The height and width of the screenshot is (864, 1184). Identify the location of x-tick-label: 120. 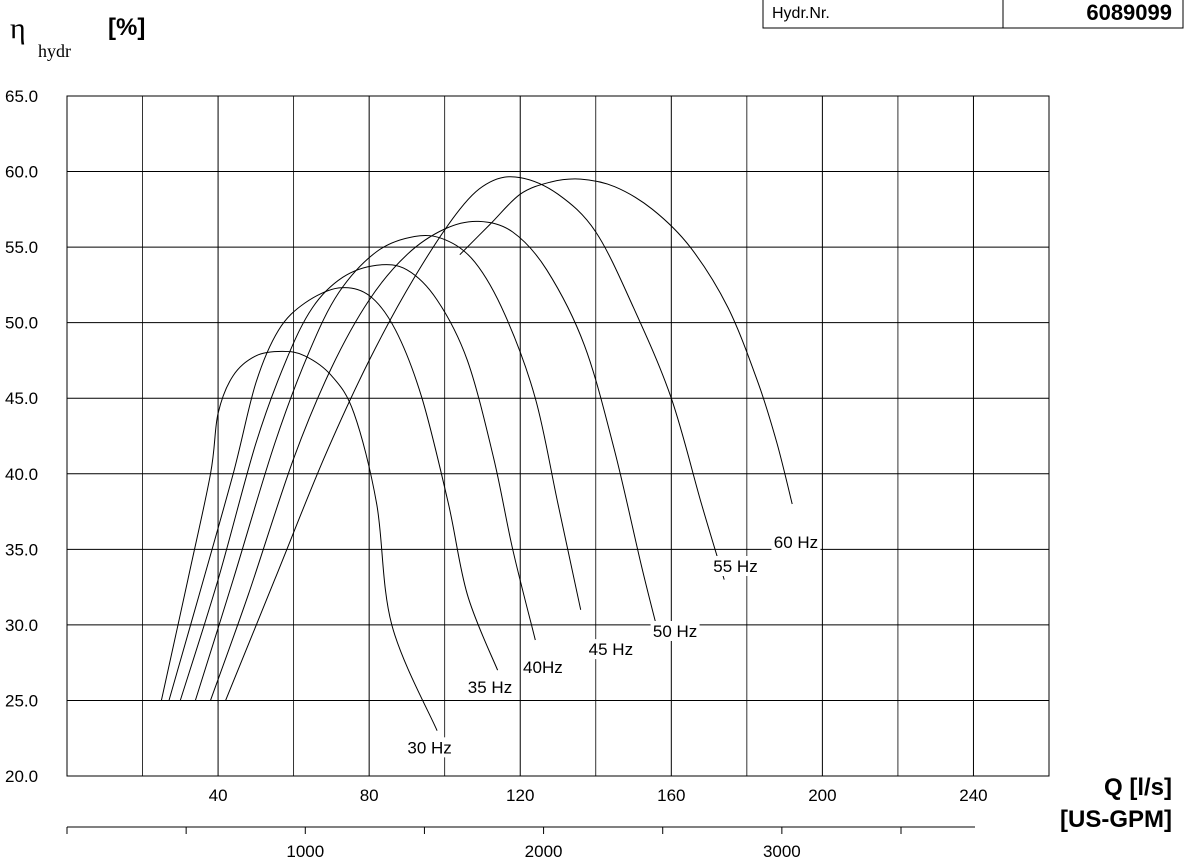
(520, 795).